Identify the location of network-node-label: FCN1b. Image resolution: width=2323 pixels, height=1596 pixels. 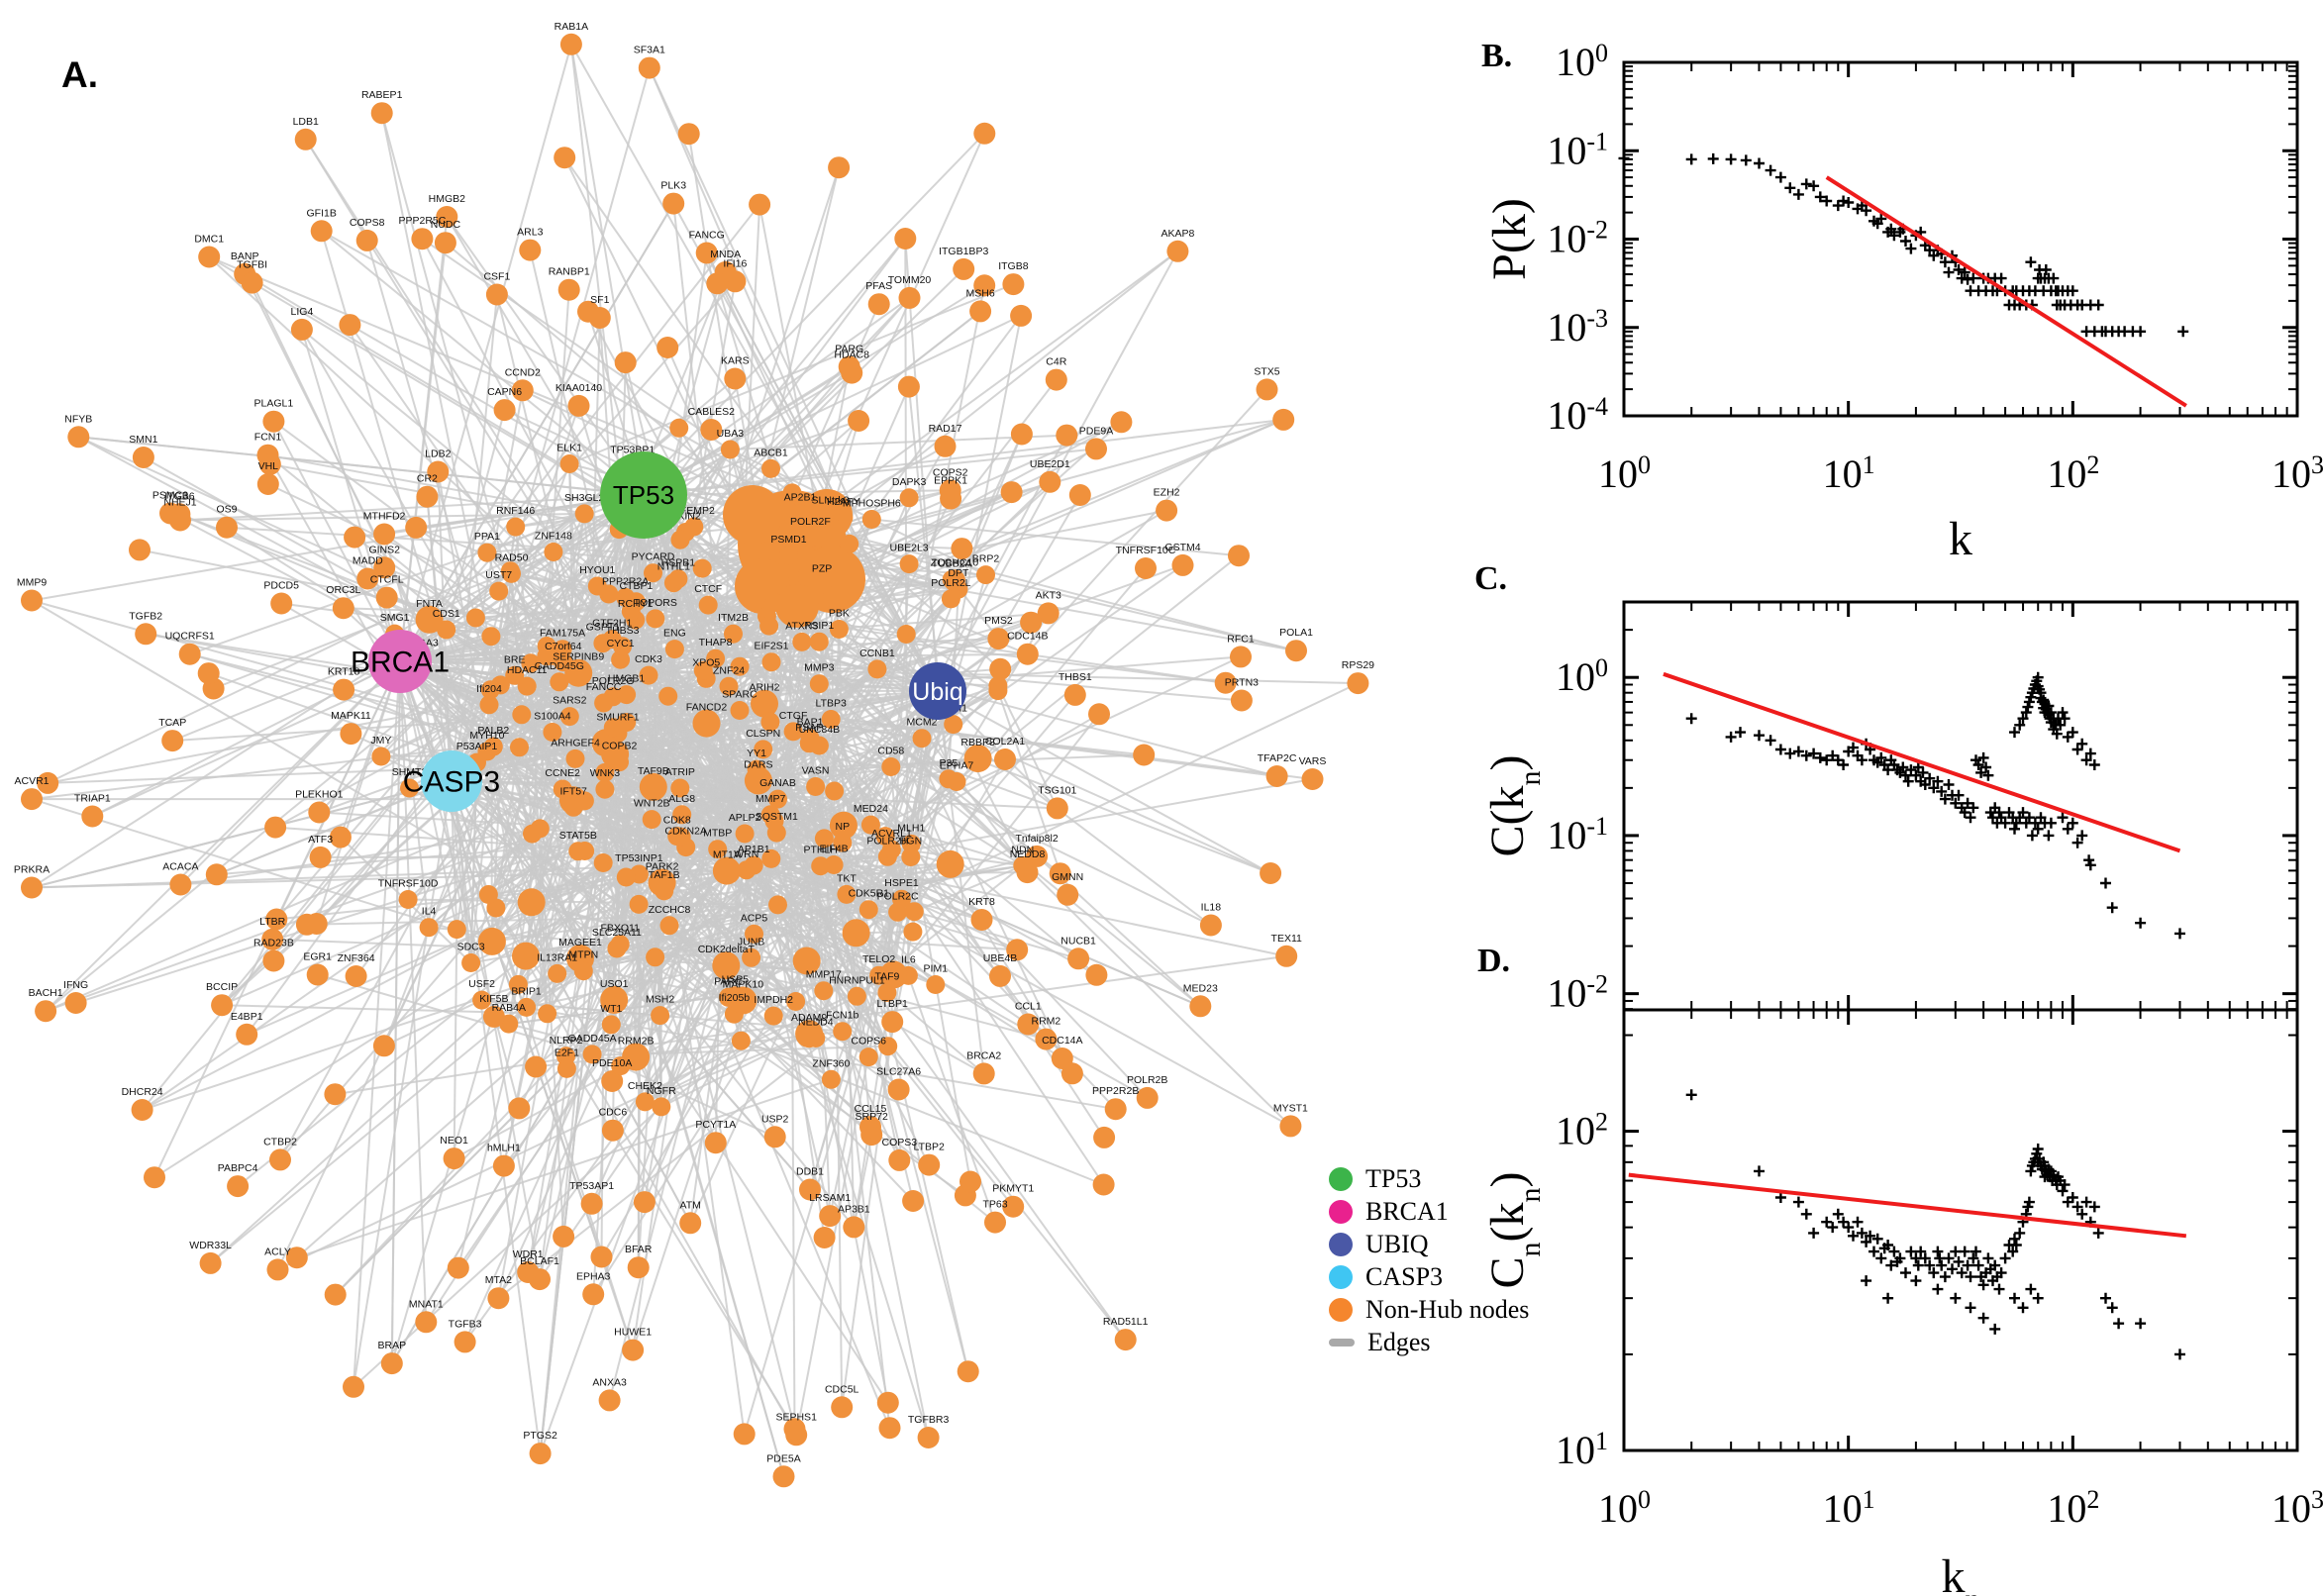
(842, 1016).